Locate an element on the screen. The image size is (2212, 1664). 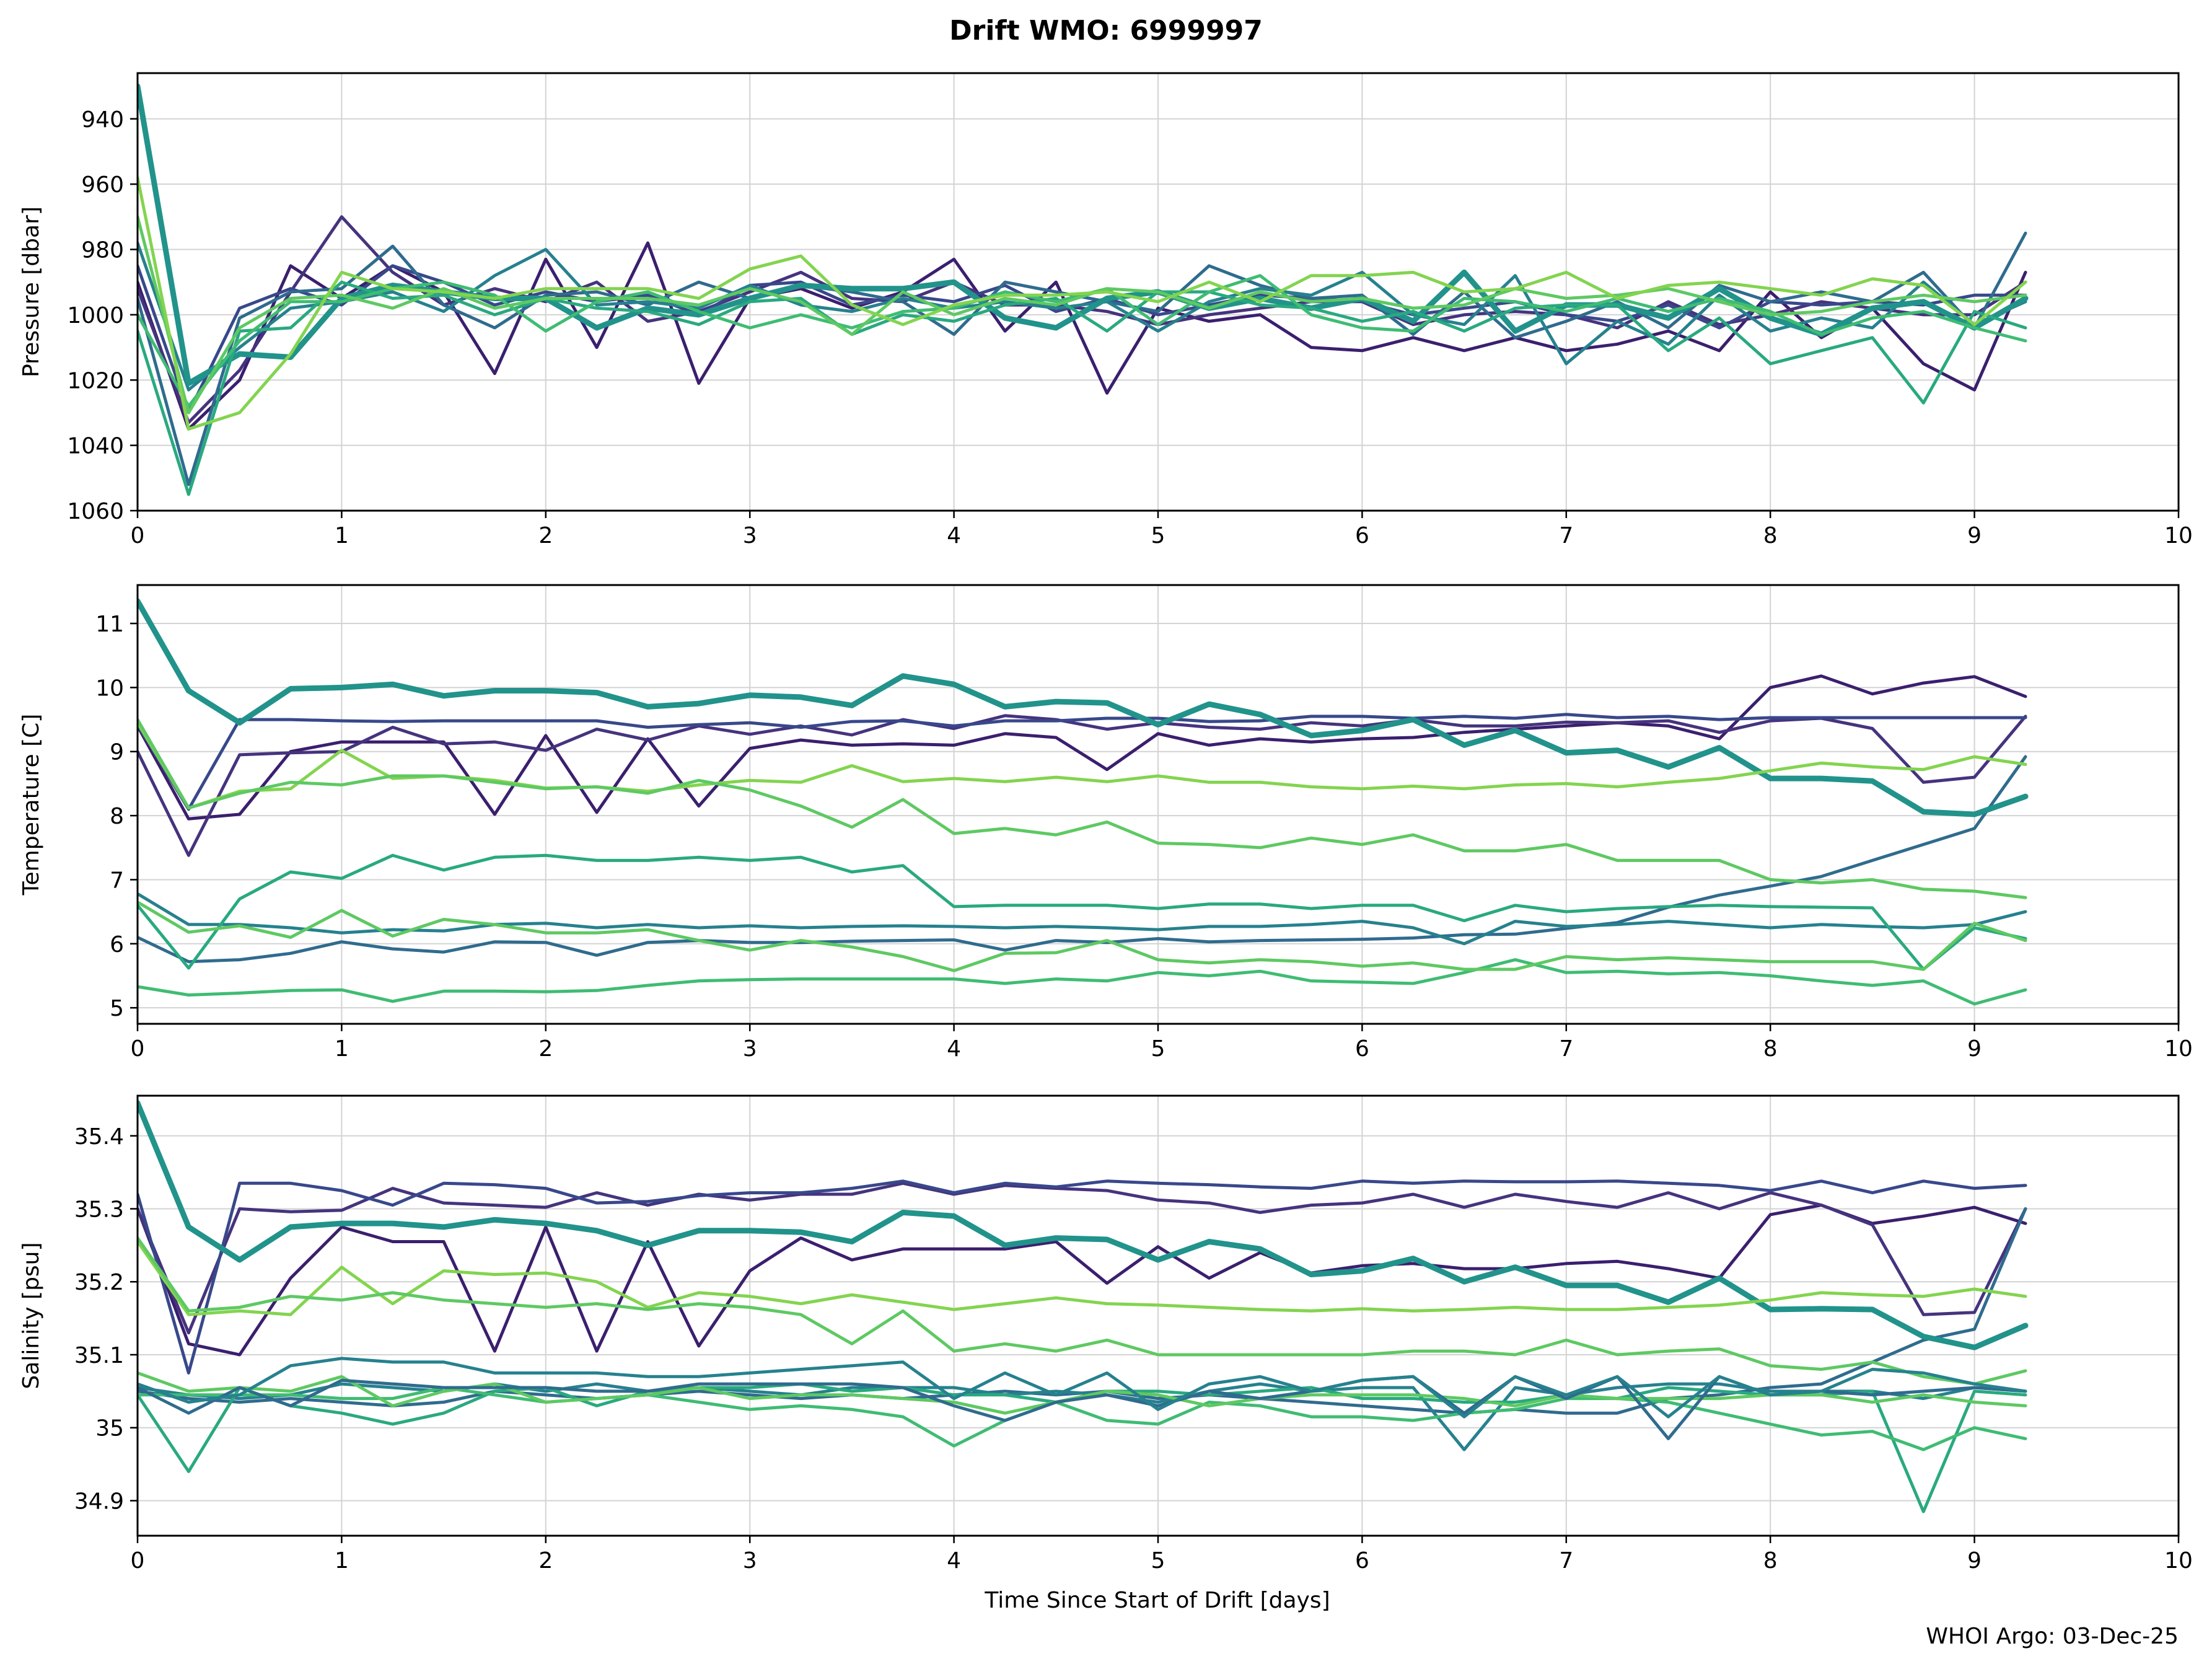
y-tick-label: 35 is located at coordinates (109, 1429).